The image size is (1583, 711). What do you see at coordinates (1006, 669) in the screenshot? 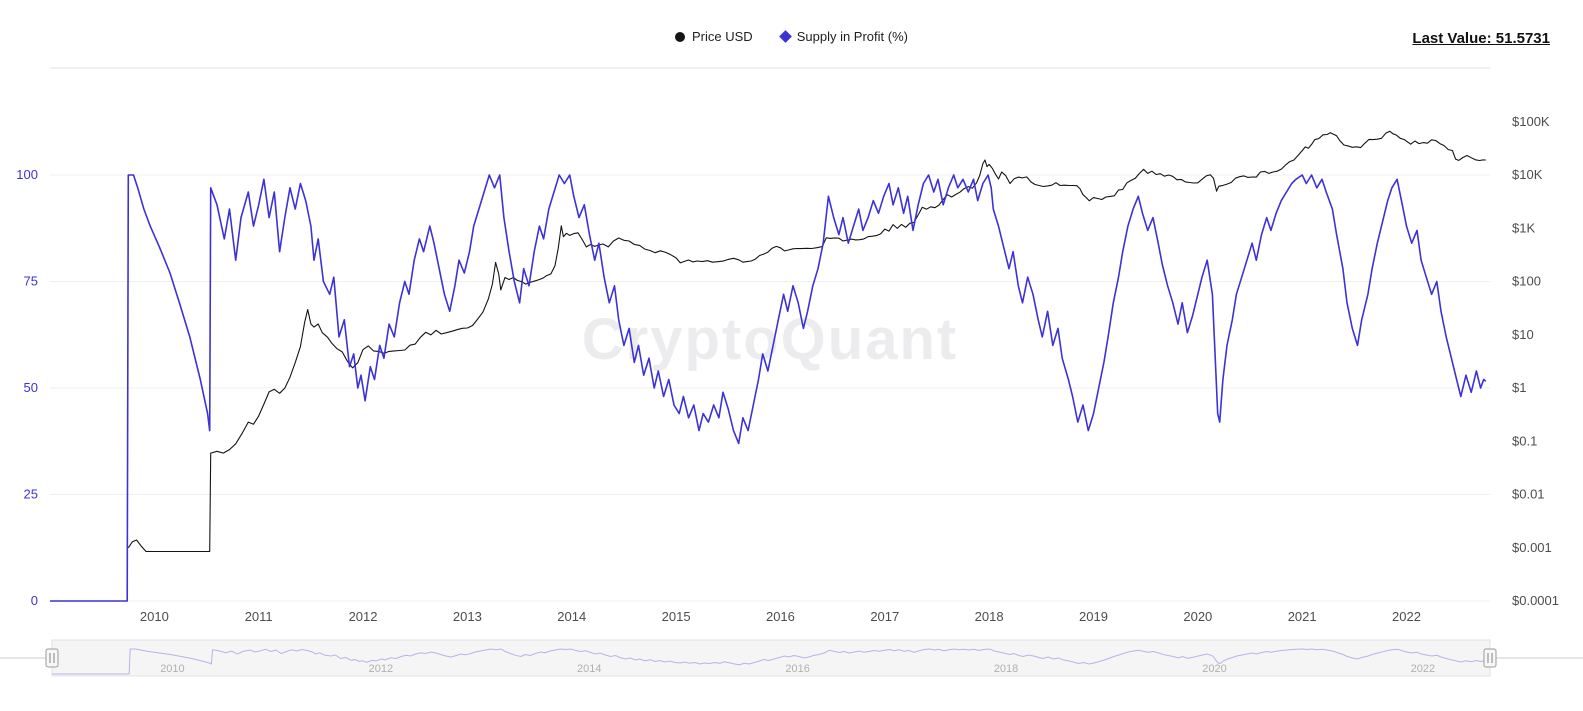
I see `navigator-year-label: 2018` at bounding box center [1006, 669].